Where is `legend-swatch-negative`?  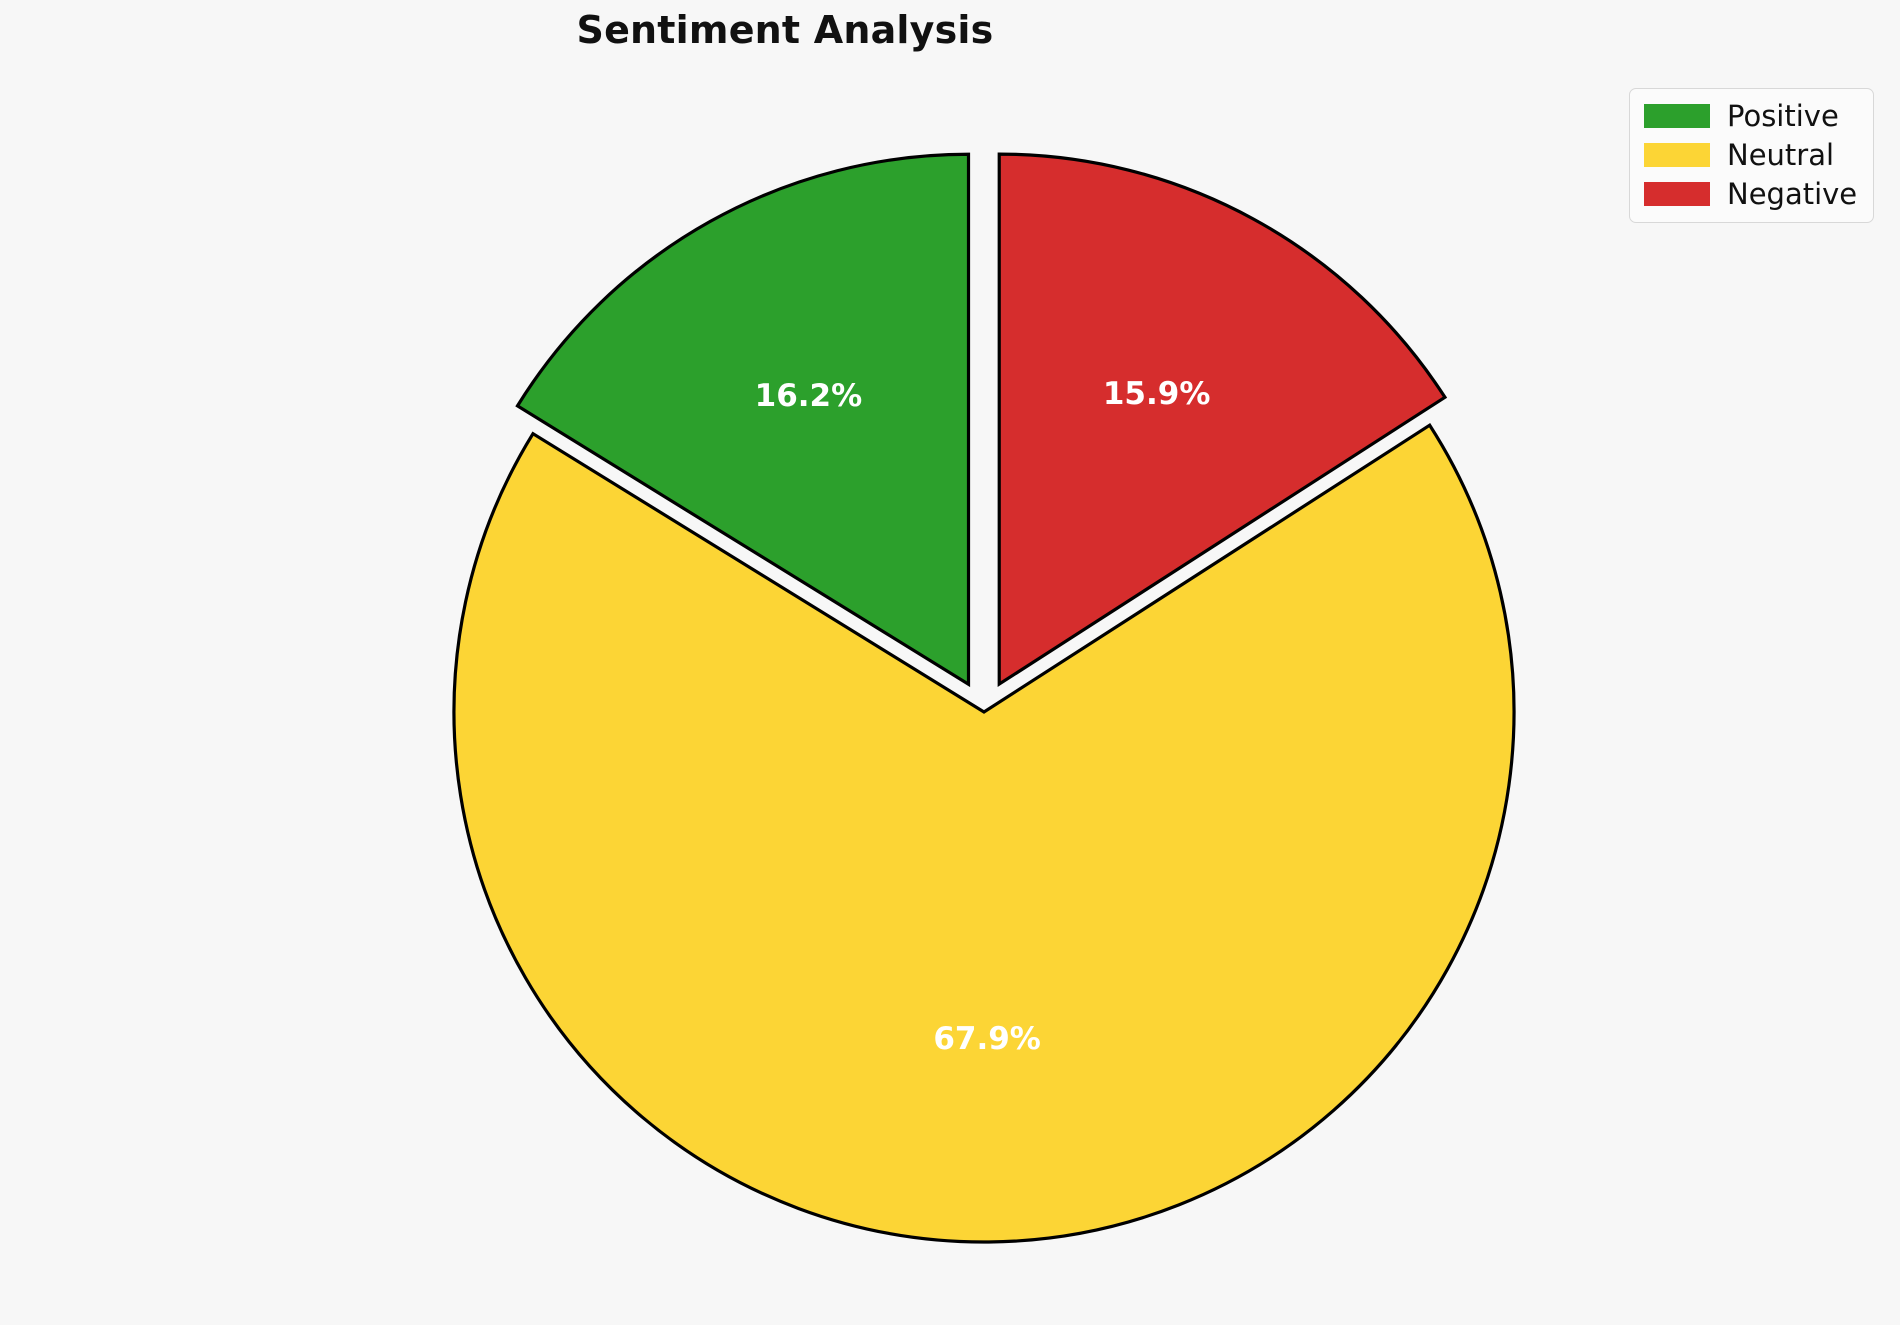
legend-swatch-negative is located at coordinates (1677, 194).